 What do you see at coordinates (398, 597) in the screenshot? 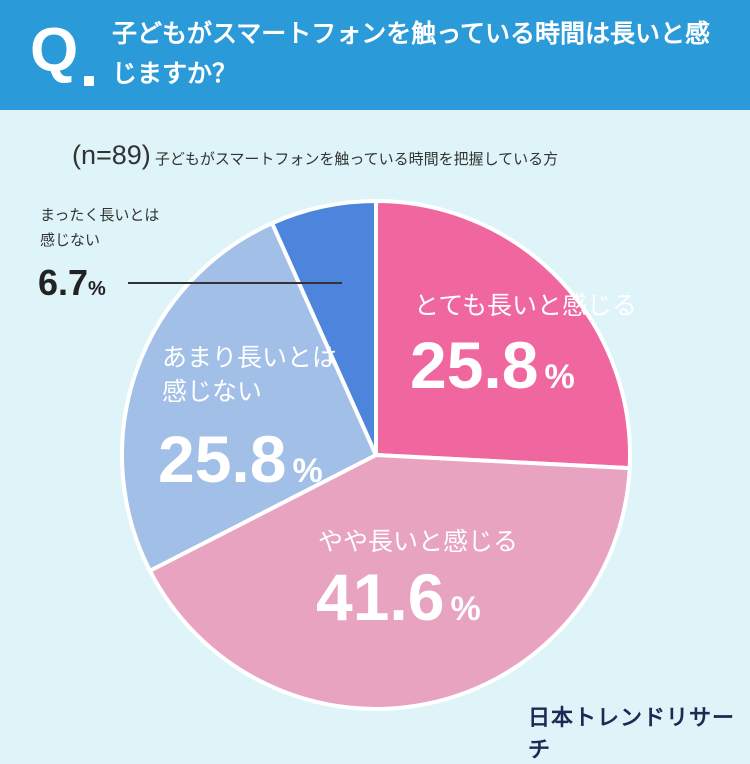
I see `slice-value-somewhat-long: 41.6%` at bounding box center [398, 597].